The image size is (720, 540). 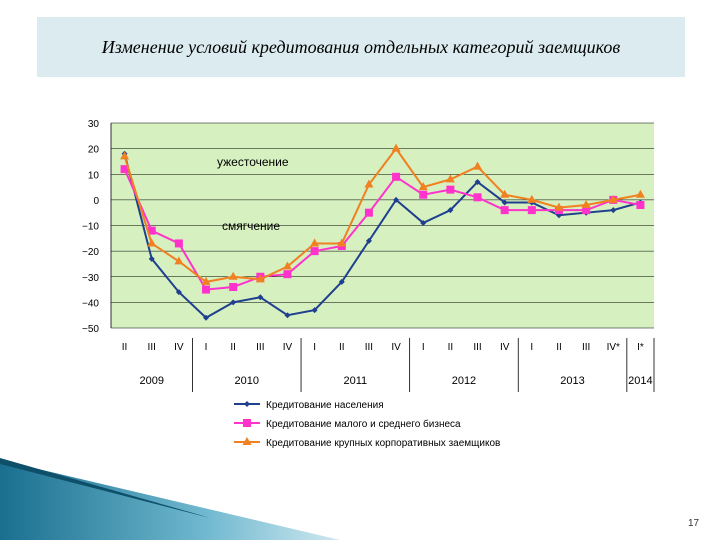 What do you see at coordinates (151, 381) in the screenshot?
I see `year-label: 2009` at bounding box center [151, 381].